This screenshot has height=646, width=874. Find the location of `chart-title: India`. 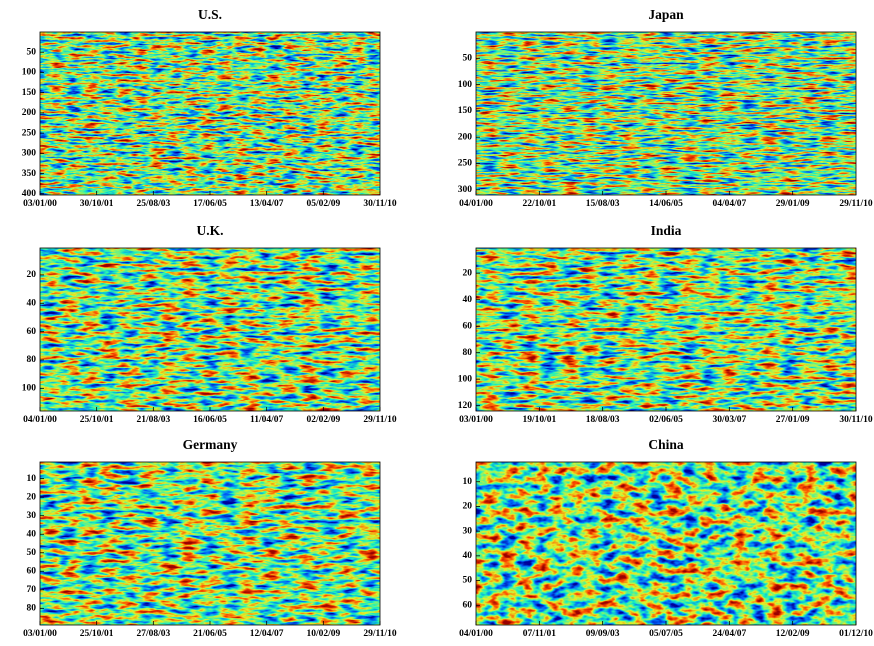

chart-title: India is located at coordinates (666, 230).